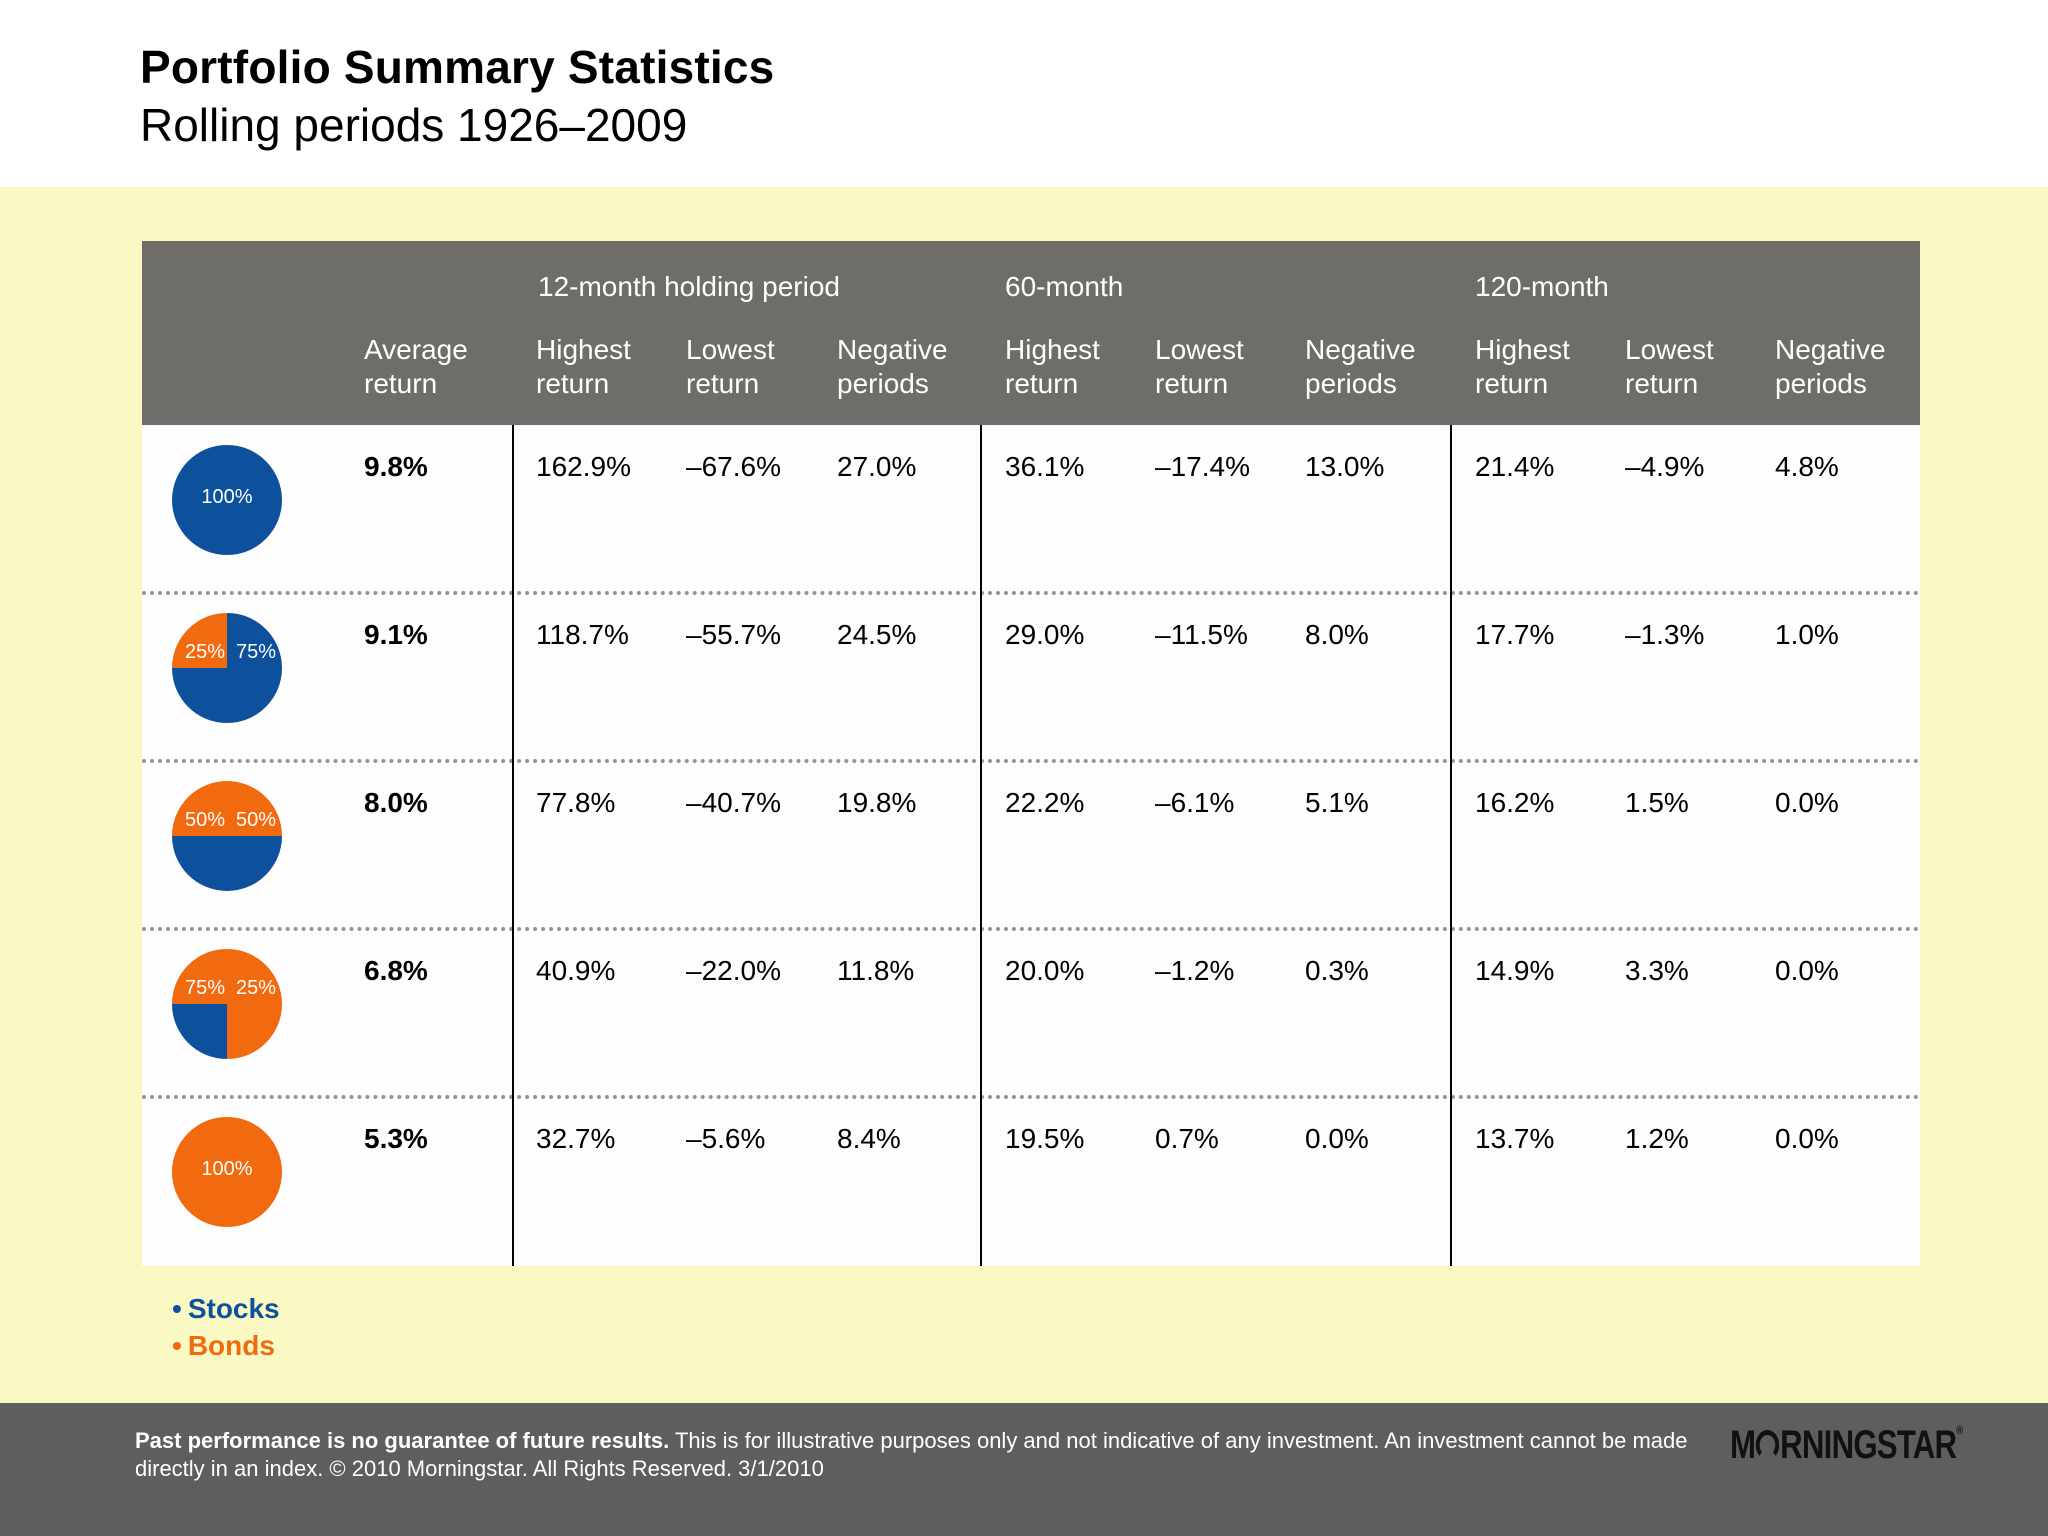  I want to click on legend-stocks-label: Stocks, so click(233, 1308).